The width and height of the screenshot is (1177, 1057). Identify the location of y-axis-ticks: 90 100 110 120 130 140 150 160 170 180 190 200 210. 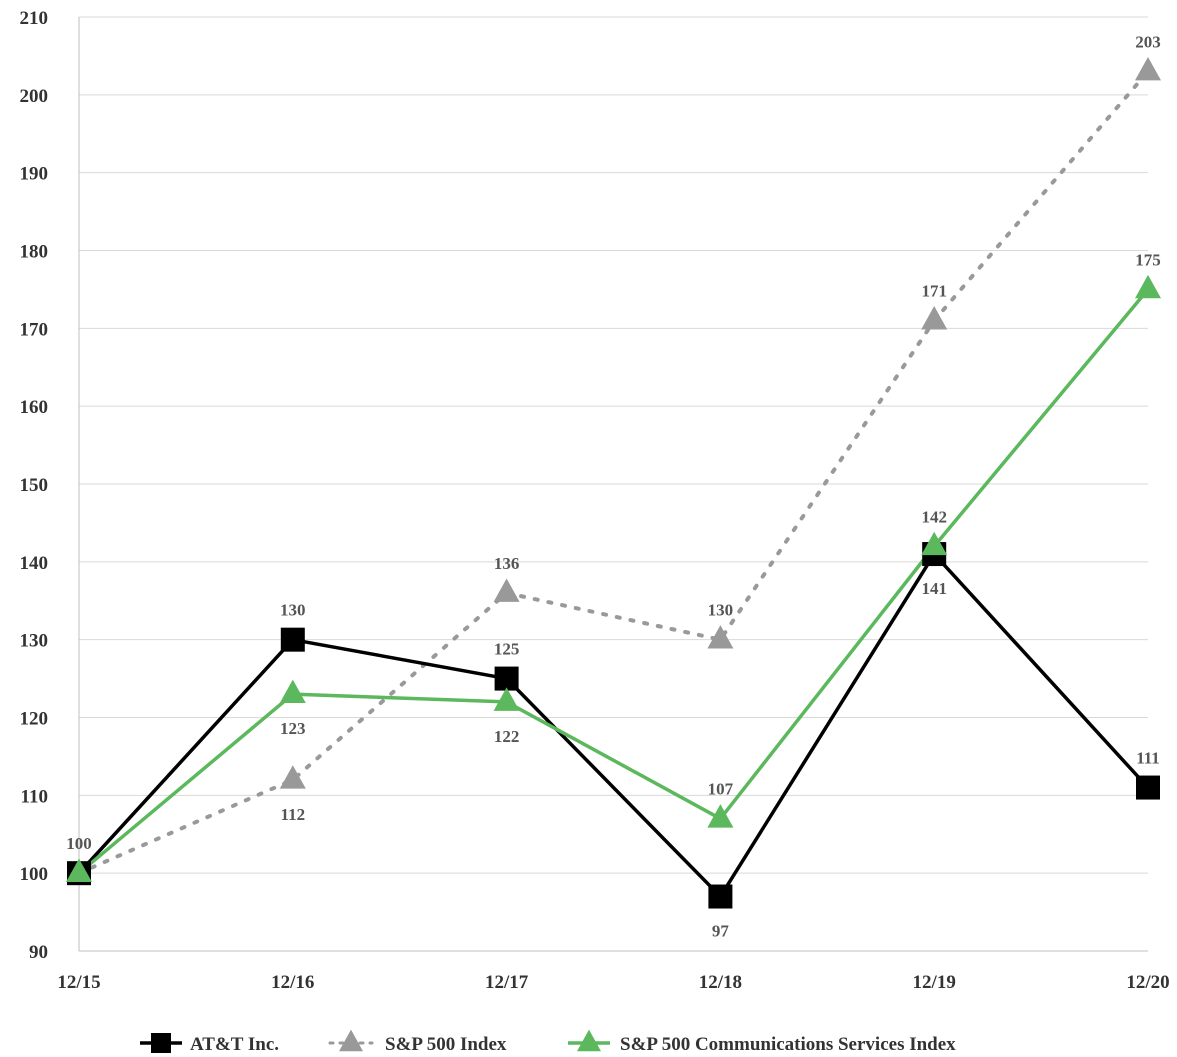
(34, 485).